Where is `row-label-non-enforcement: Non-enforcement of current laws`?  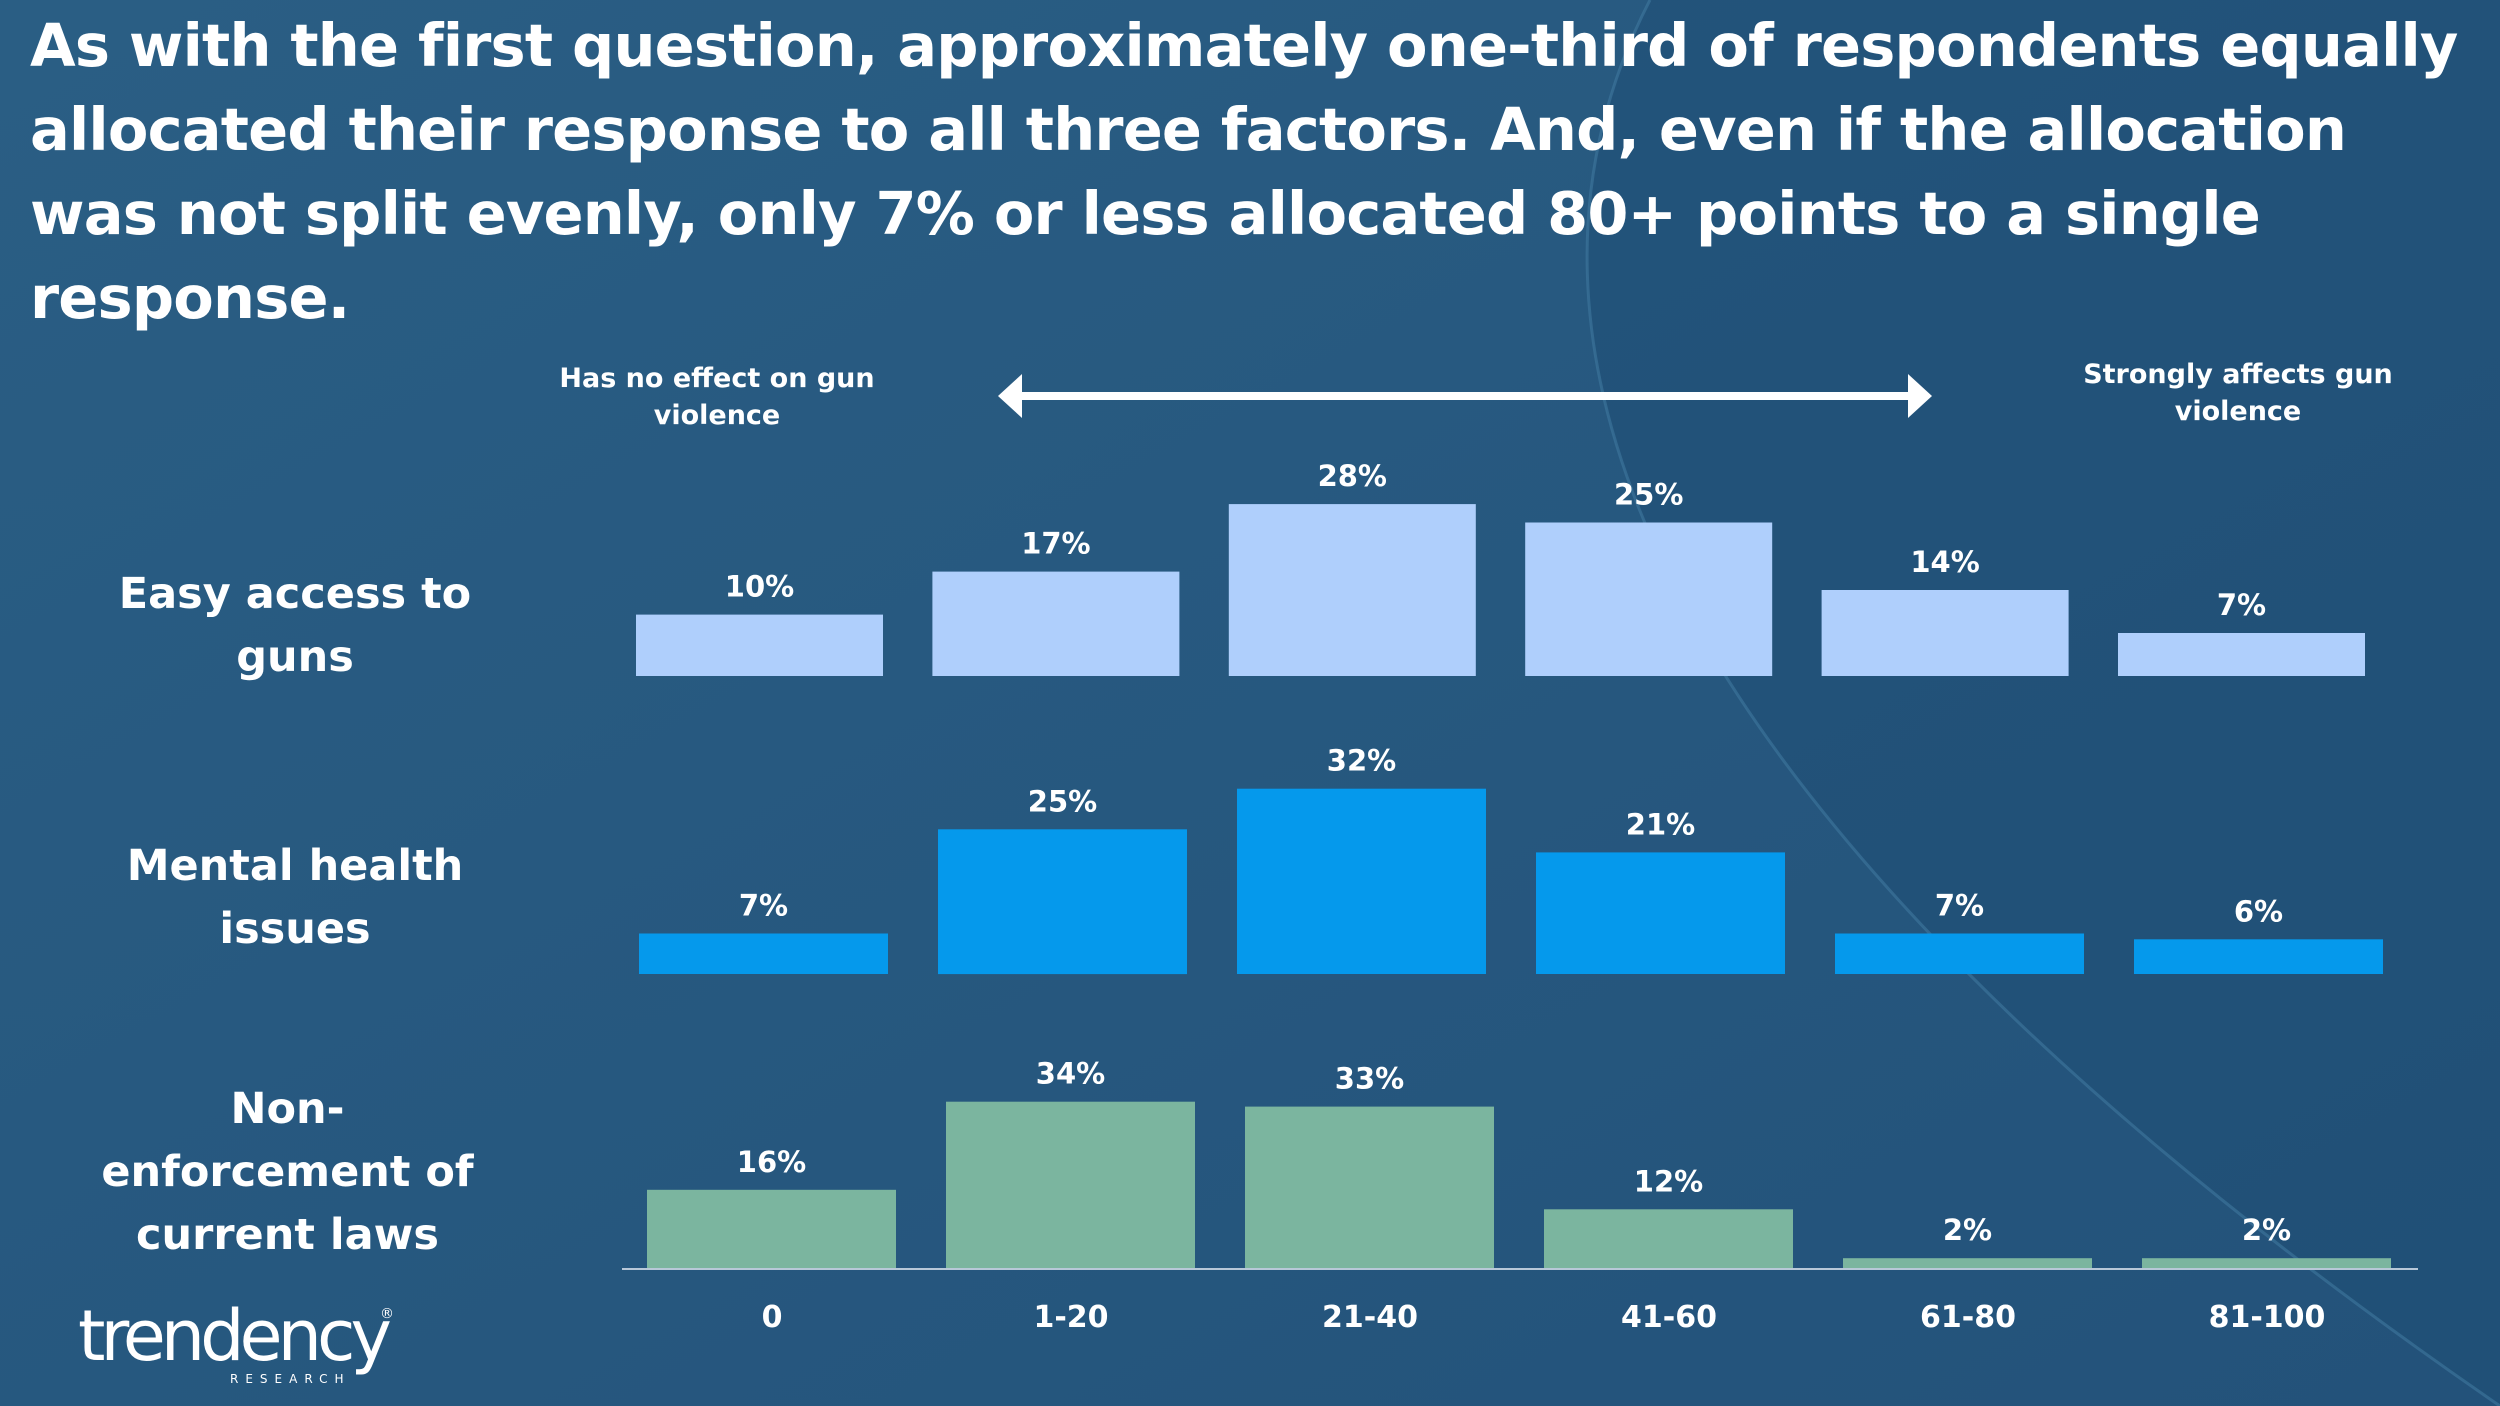
row-label-non-enforcement: Non-enforcement of current laws is located at coordinates (287, 1172).